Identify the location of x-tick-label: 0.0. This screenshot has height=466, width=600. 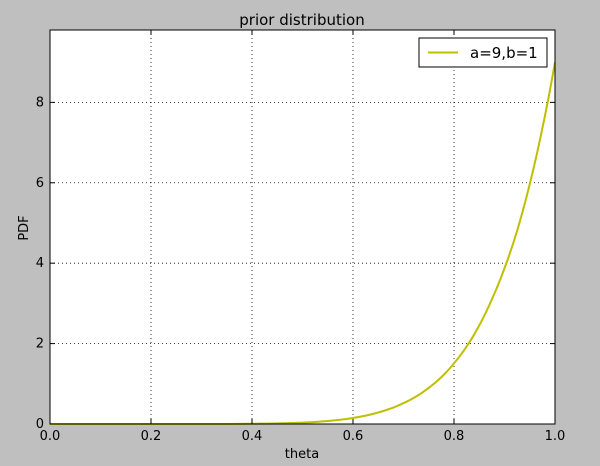
(50, 436).